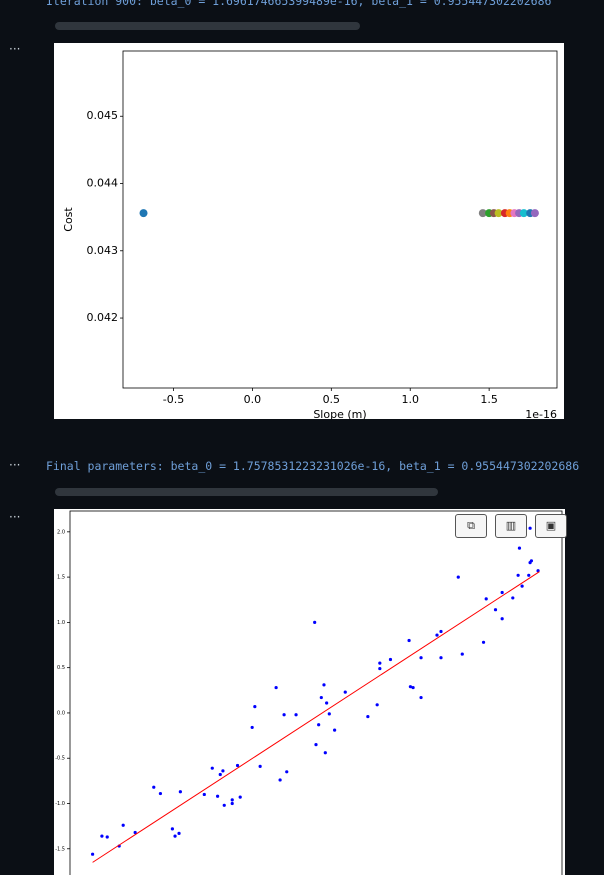 Image resolution: width=604 pixels, height=875 pixels. What do you see at coordinates (61, 532) in the screenshot?
I see `y-tick-label: 2.0` at bounding box center [61, 532].